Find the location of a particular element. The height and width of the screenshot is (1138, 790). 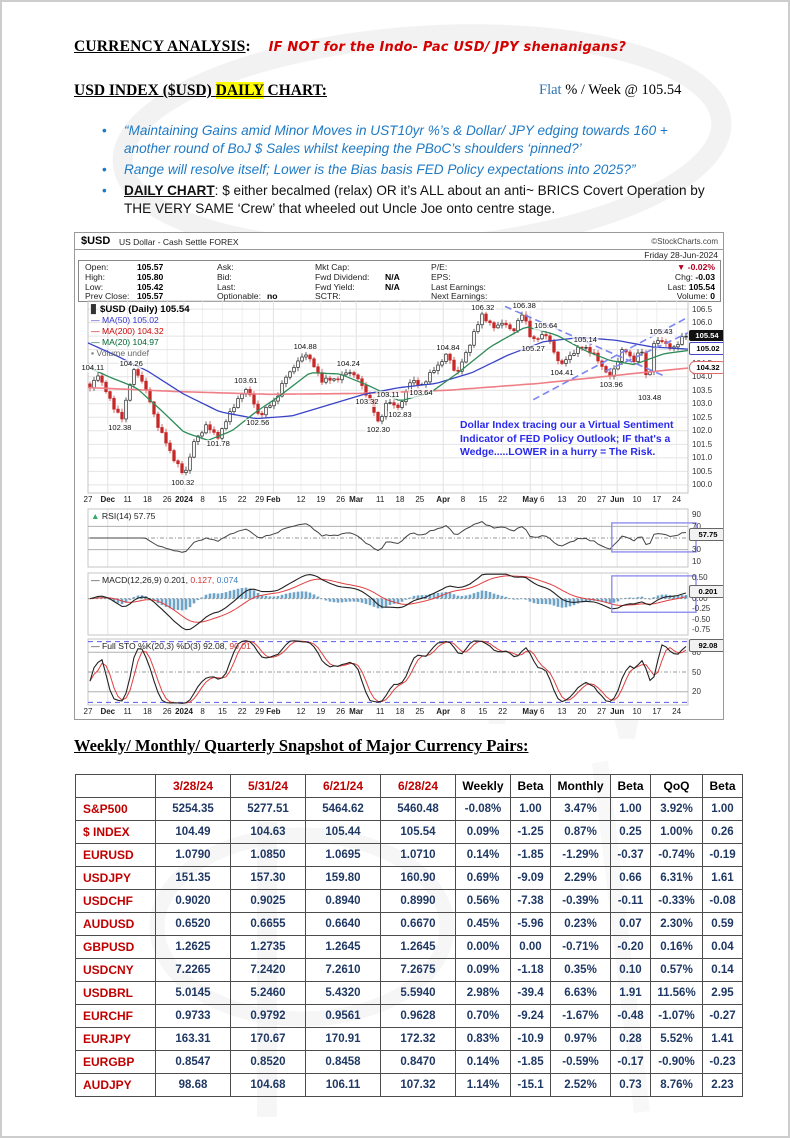

date-axis-label: 12 is located at coordinates (301, 711).